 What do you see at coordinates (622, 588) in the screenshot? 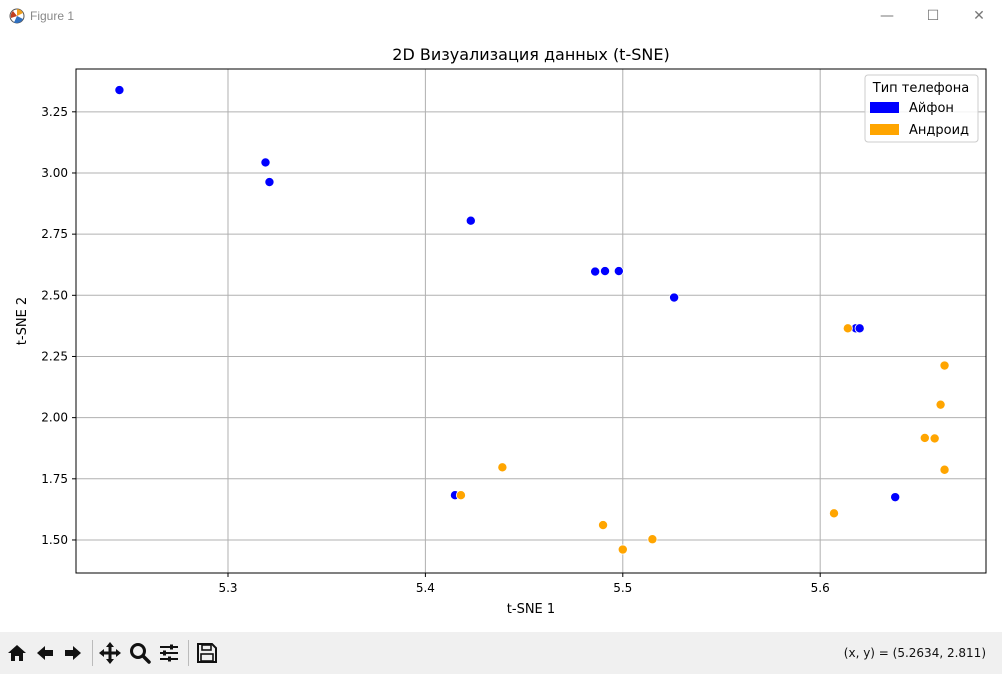
I see `x-tick-label: 5.5` at bounding box center [622, 588].